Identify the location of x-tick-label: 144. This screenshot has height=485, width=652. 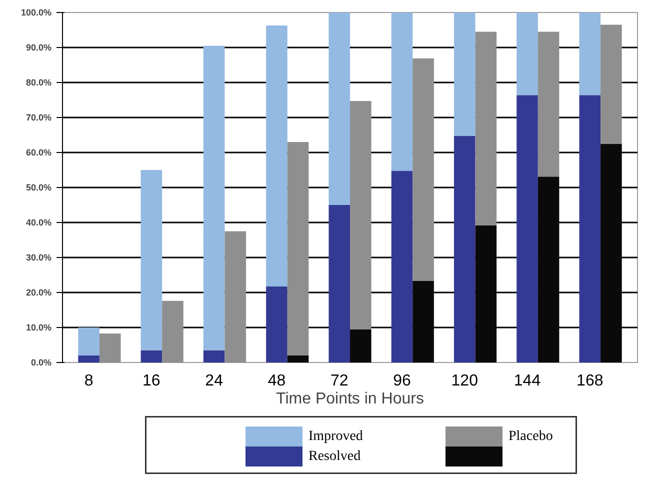
(527, 381).